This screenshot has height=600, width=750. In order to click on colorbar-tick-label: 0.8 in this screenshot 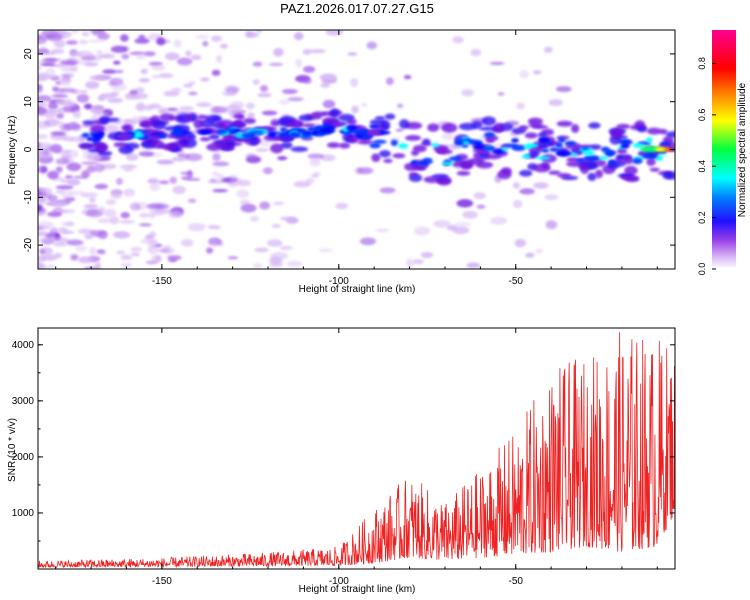, I will do `click(702, 63)`.